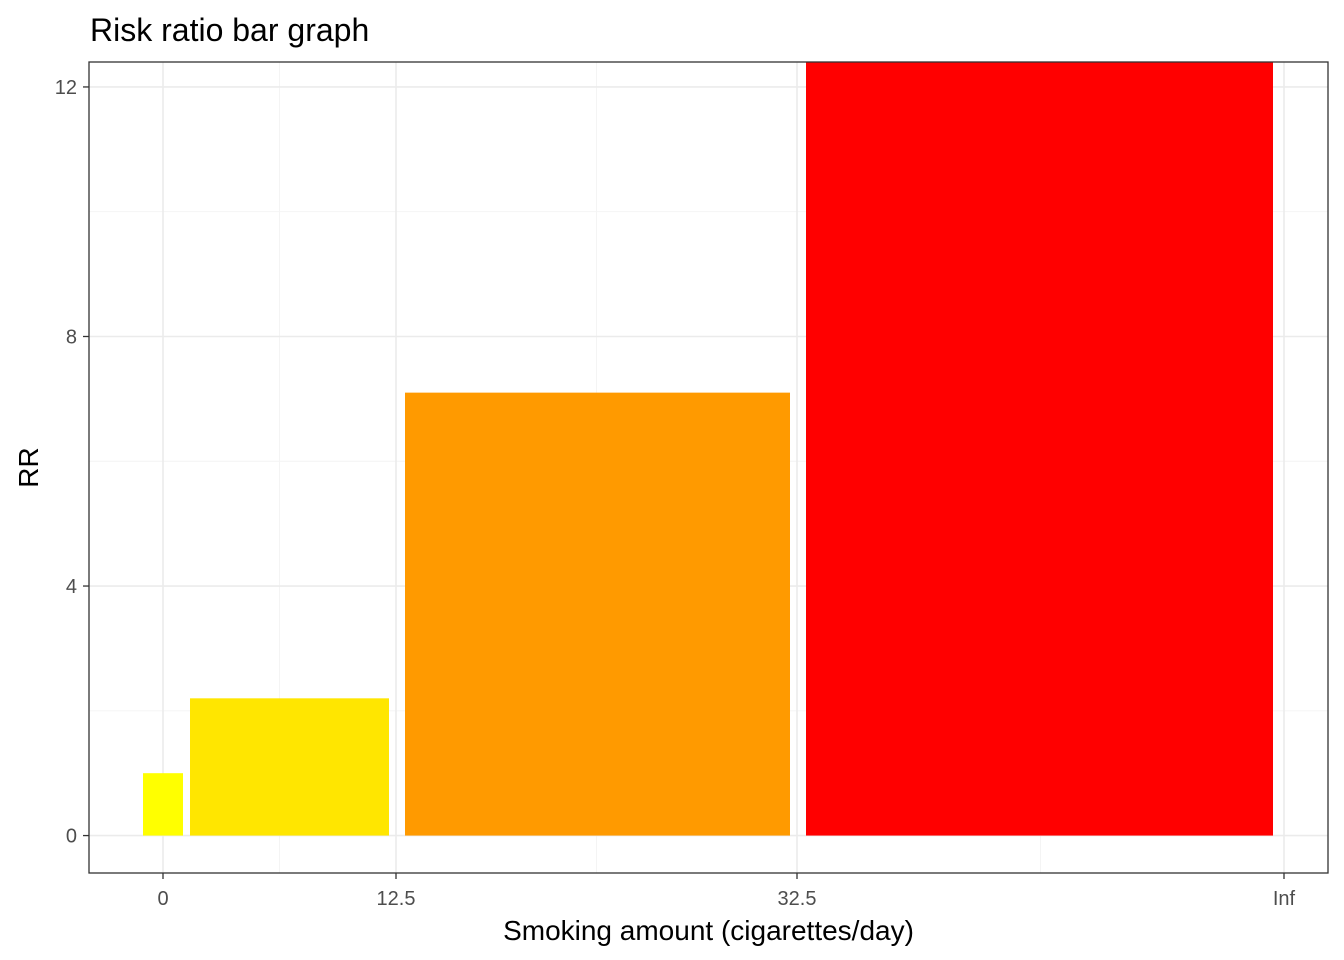 The width and height of the screenshot is (1344, 960). What do you see at coordinates (396, 899) in the screenshot?
I see `x-tick-label: 12.5` at bounding box center [396, 899].